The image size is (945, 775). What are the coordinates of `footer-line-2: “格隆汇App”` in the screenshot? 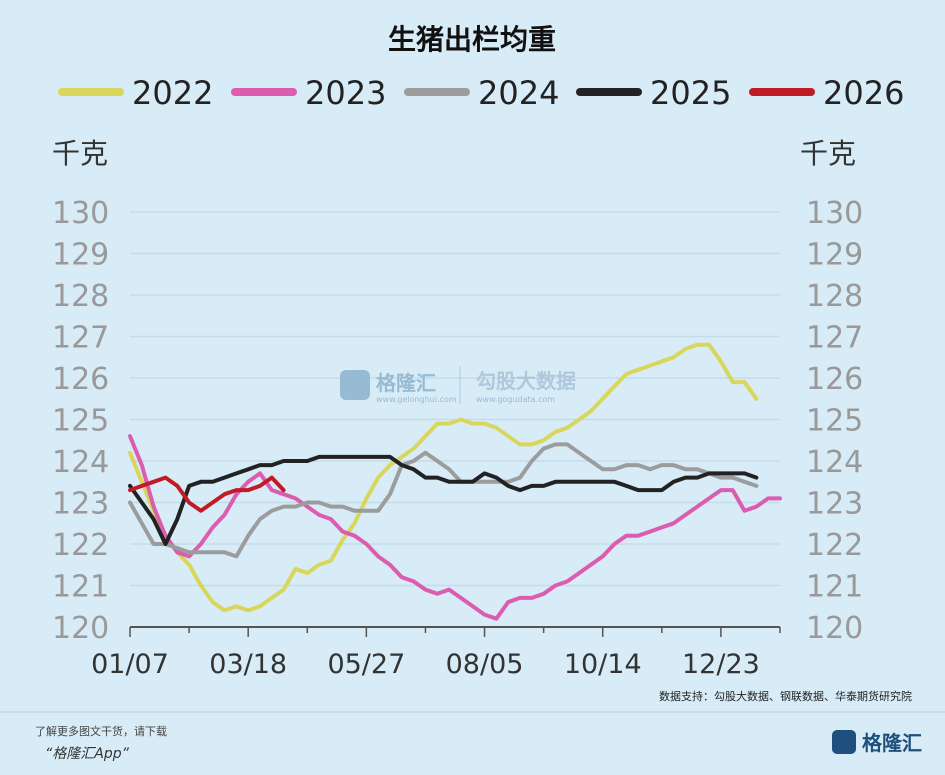 It's located at (87, 754).